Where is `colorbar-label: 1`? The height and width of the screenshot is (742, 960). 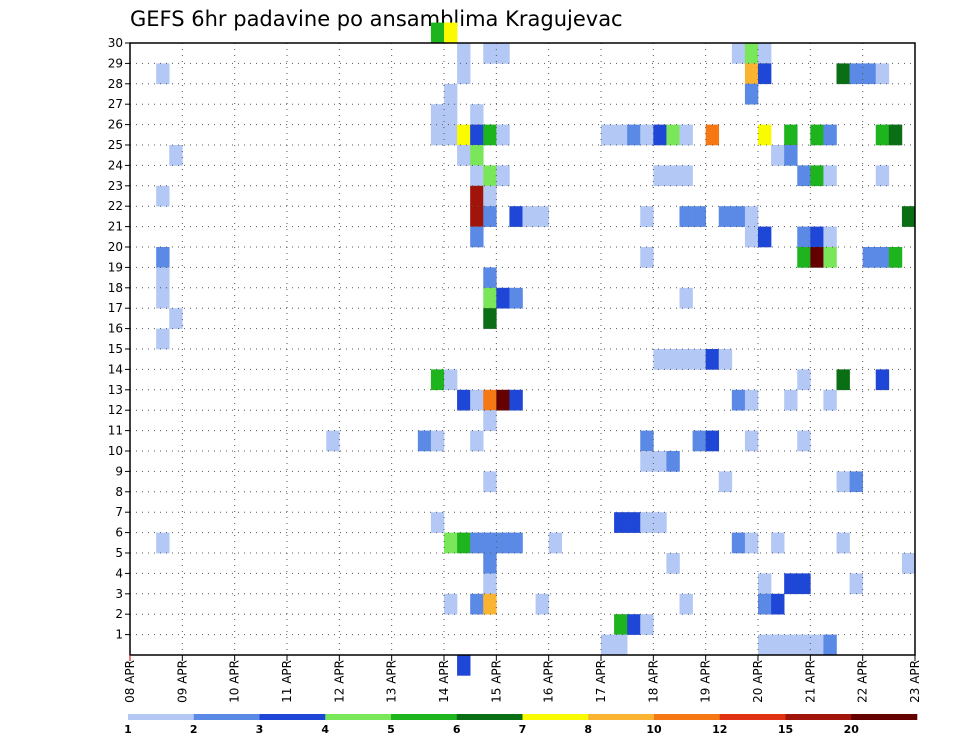
colorbar-label: 1 is located at coordinates (128, 729).